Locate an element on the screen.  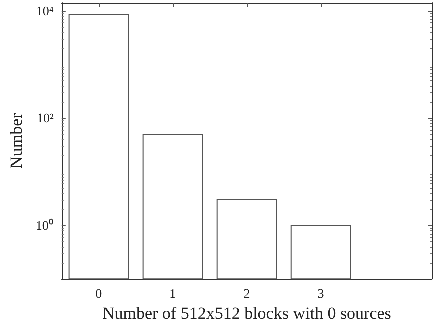
x-axis-title: Number of 512x512 blocks with 0 sources is located at coordinates (247, 313).